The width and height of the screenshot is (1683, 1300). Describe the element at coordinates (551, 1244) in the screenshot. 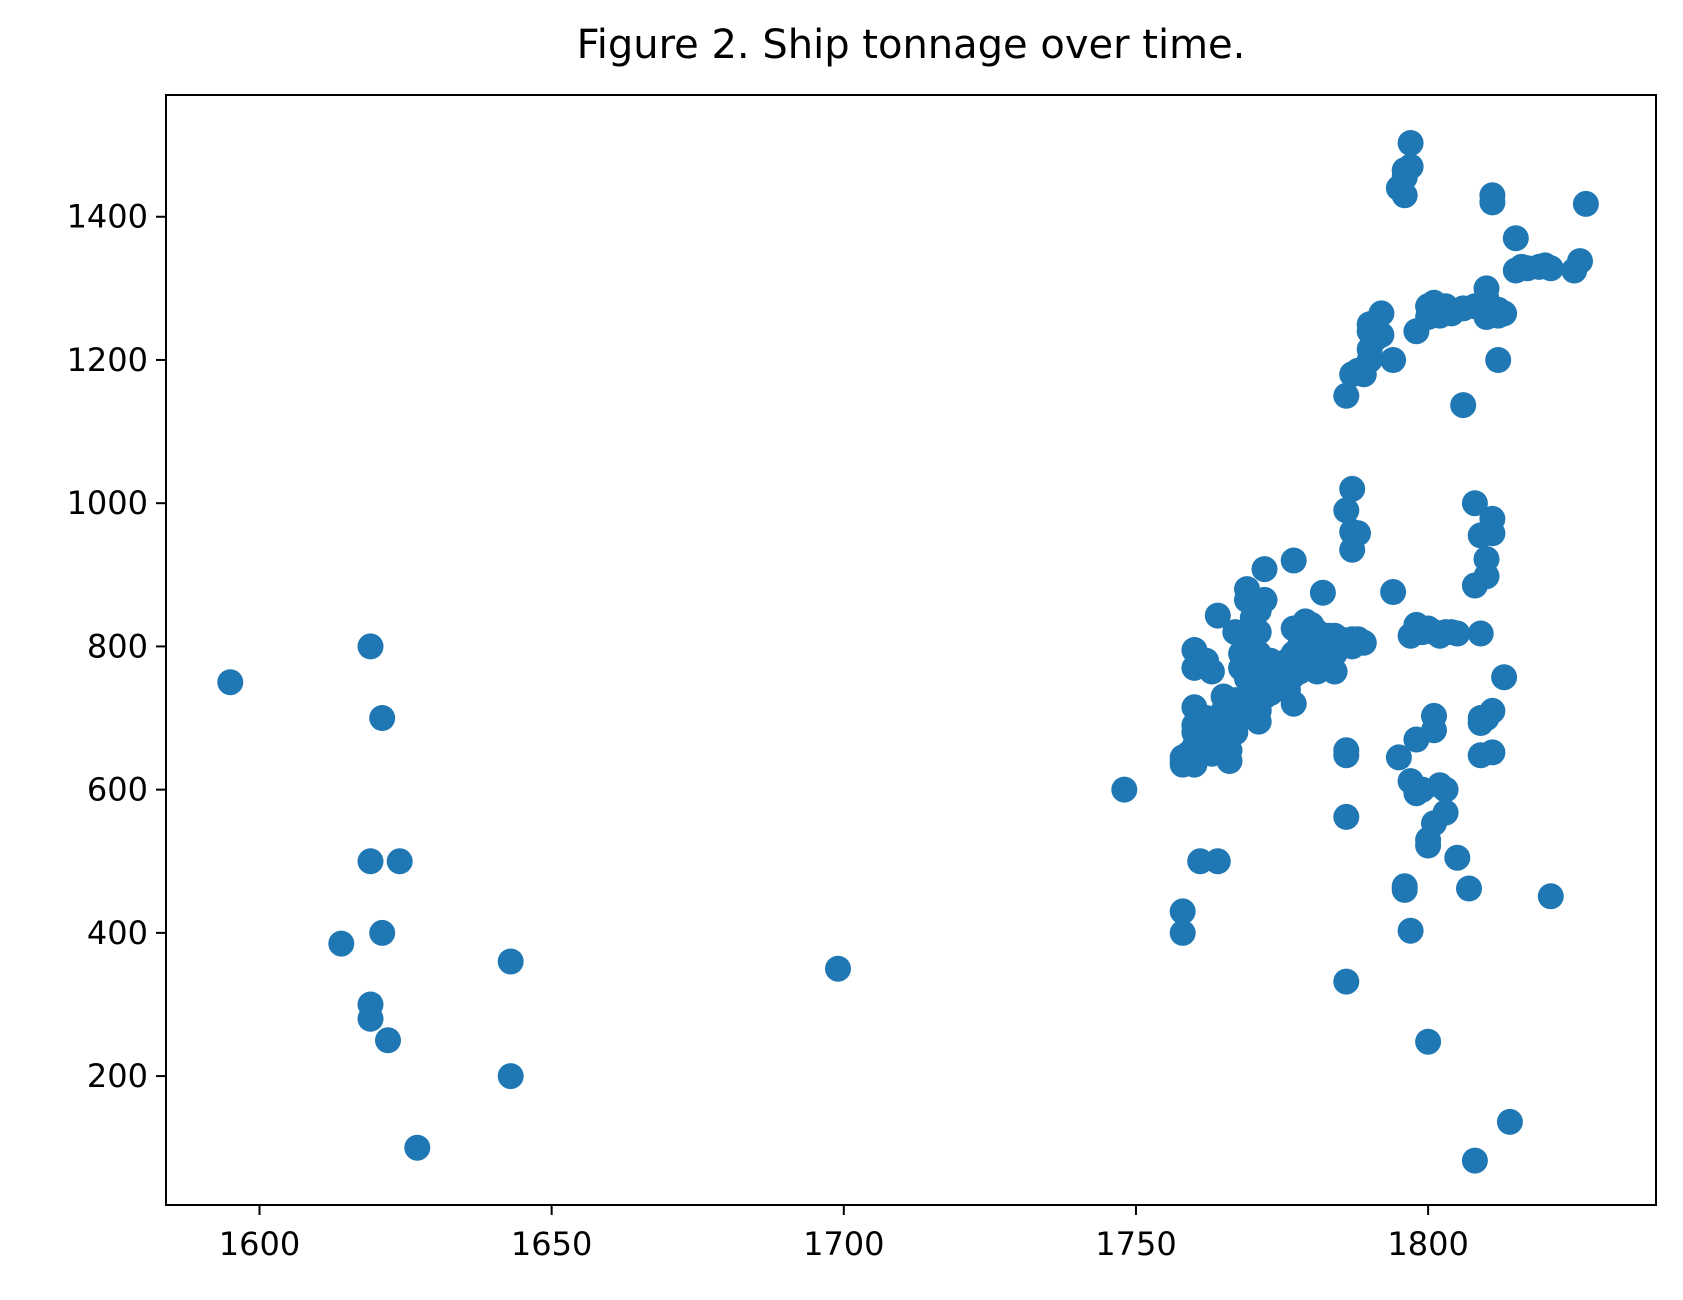

I see `x-tick-label: 1650` at that location.